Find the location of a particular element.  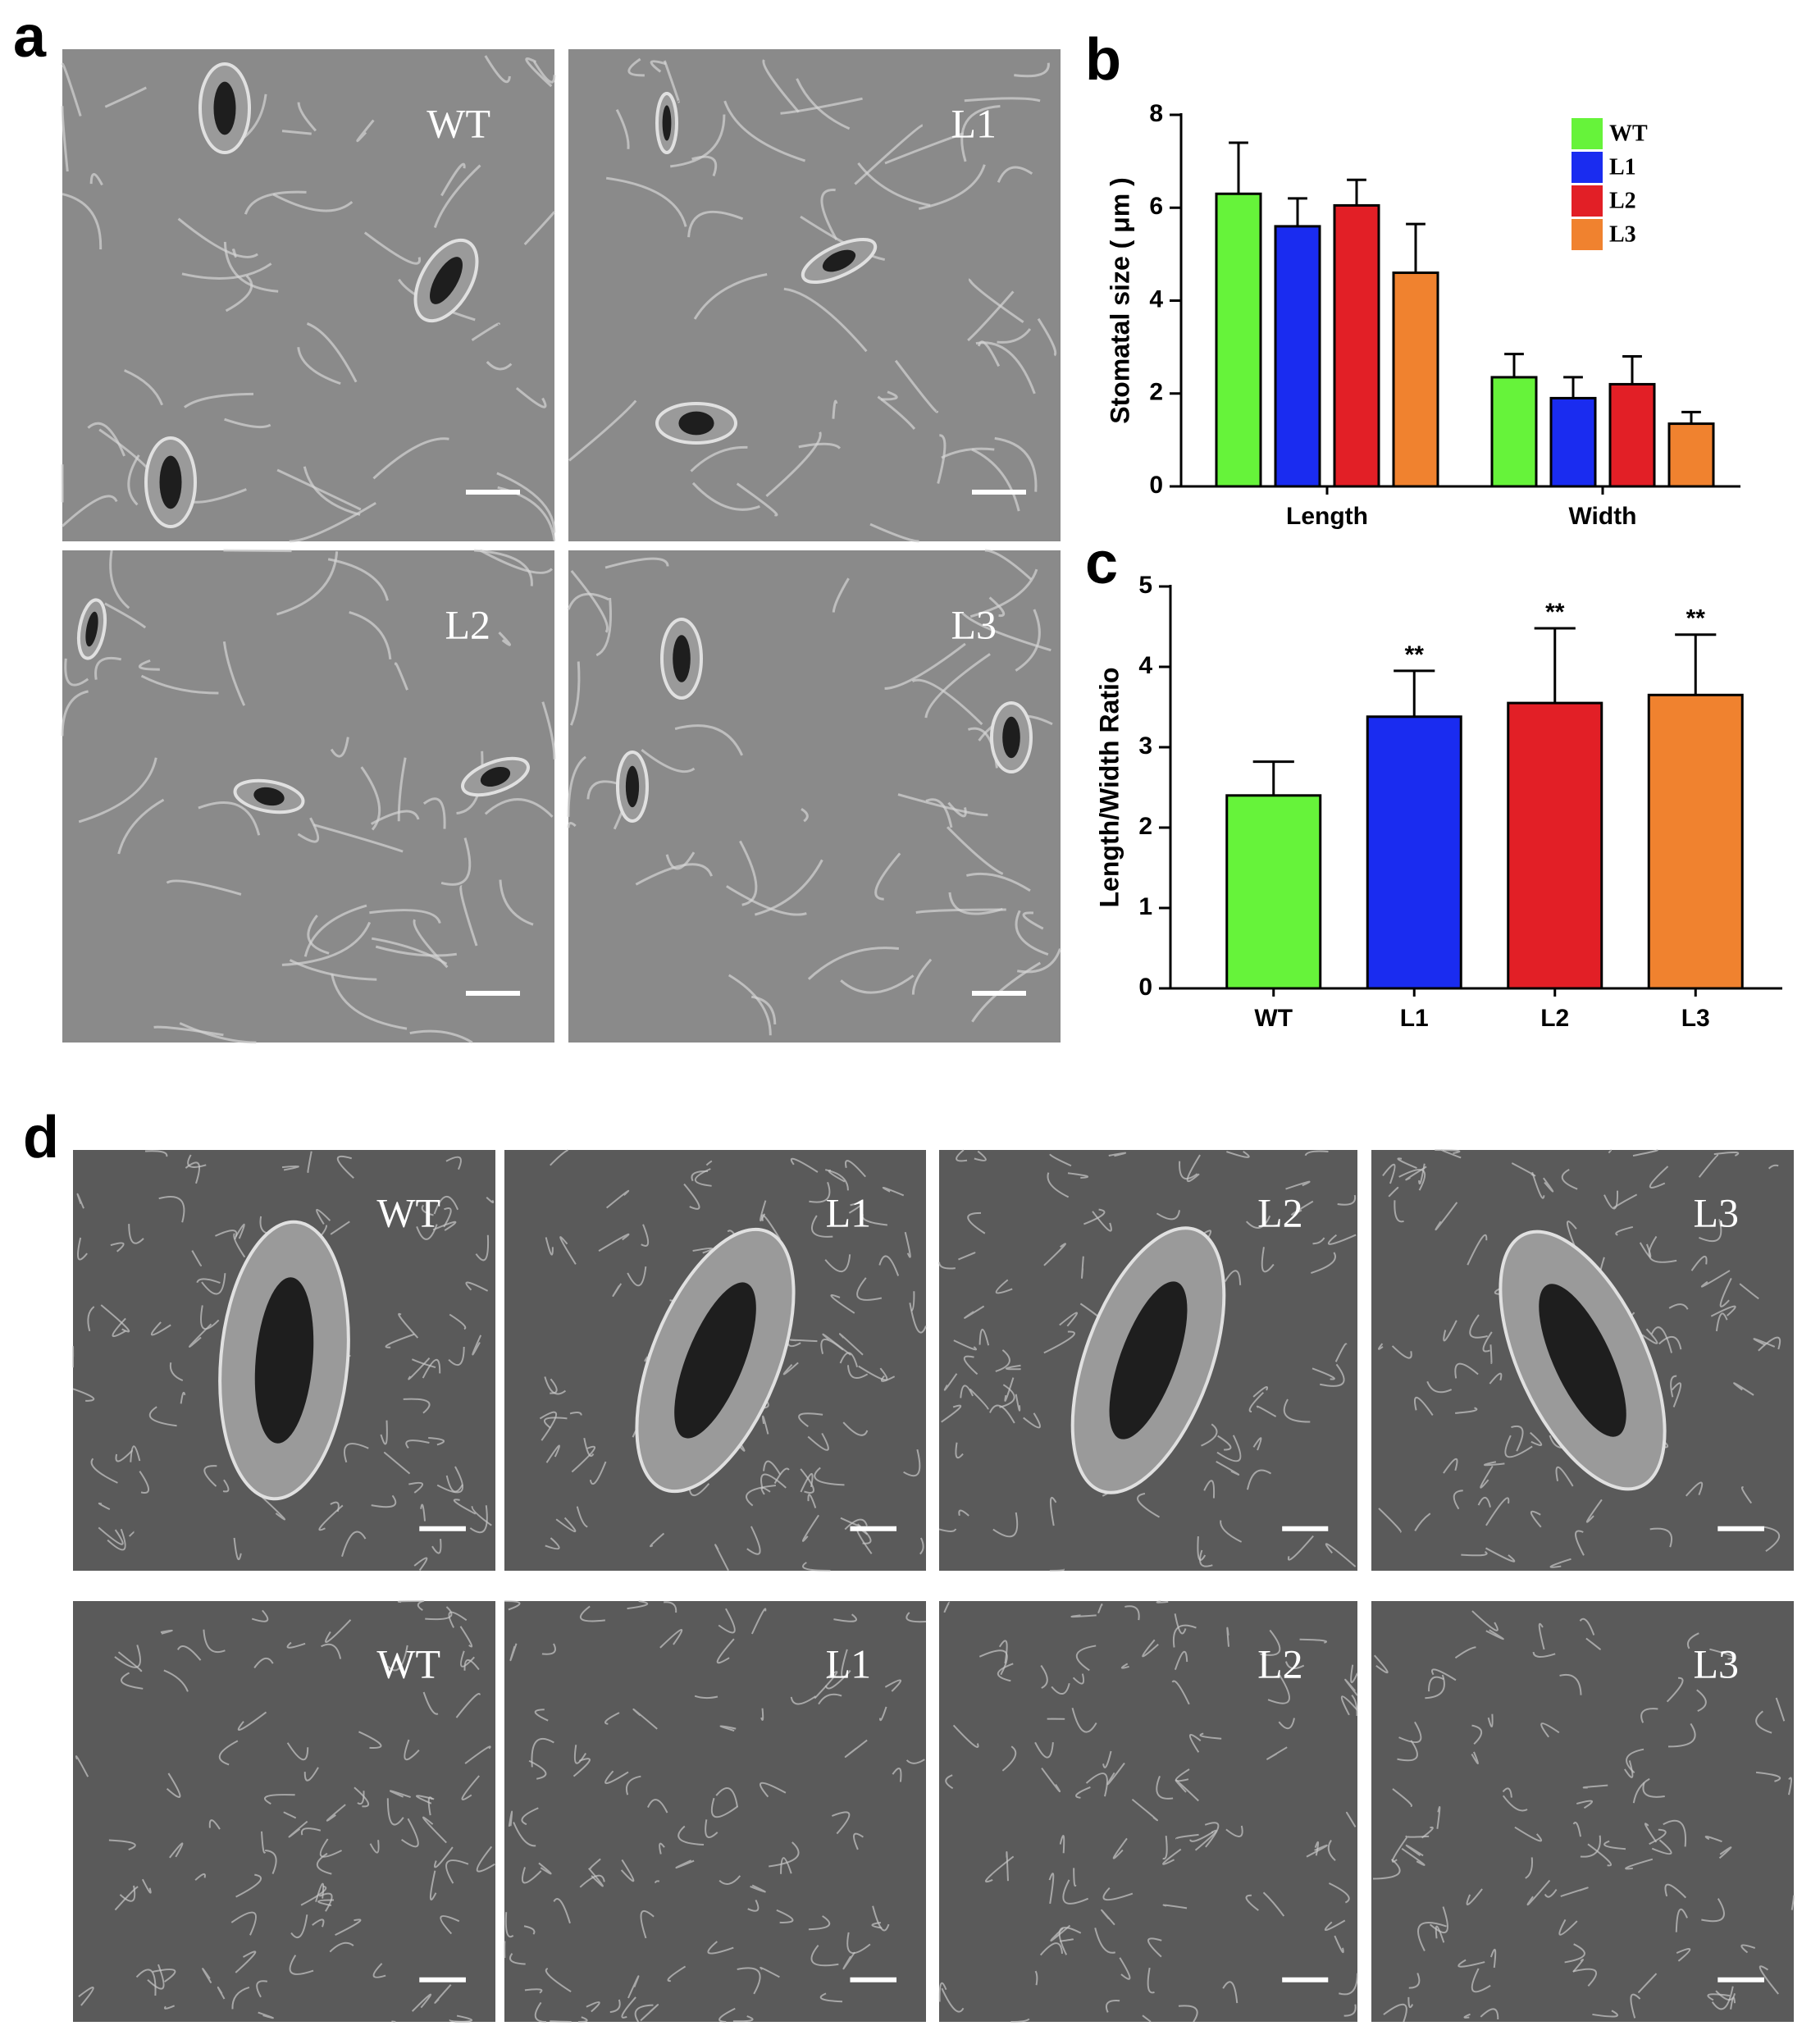

image-label: WT is located at coordinates (459, 123).